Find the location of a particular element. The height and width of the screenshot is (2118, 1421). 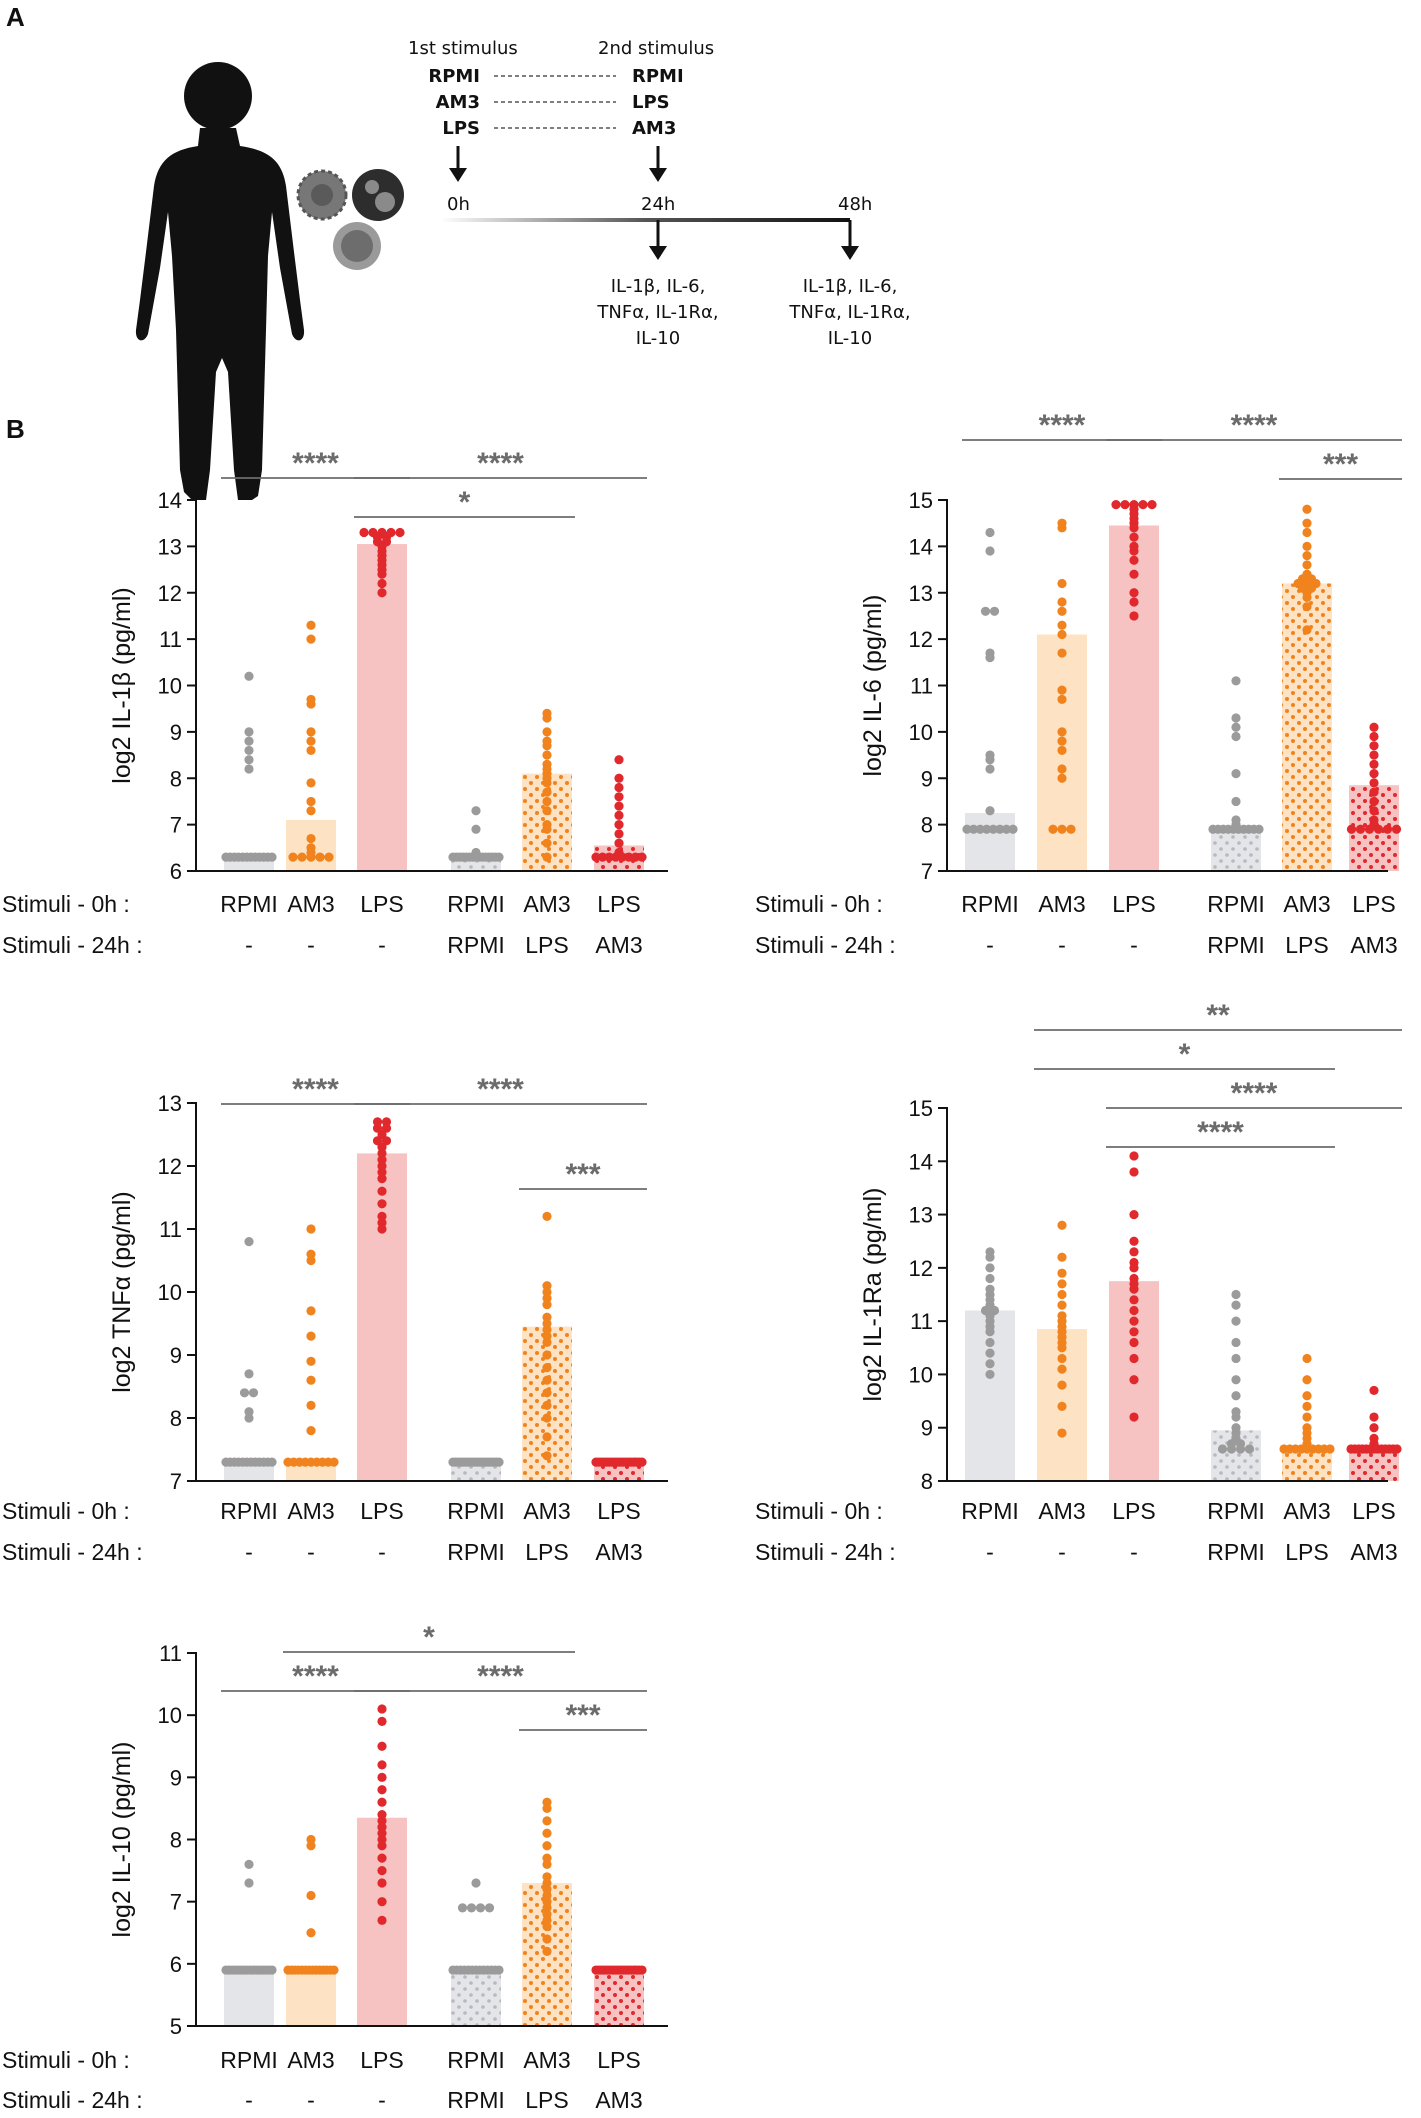

y-tick-label-il10: 10 is located at coordinates (170, 1715).